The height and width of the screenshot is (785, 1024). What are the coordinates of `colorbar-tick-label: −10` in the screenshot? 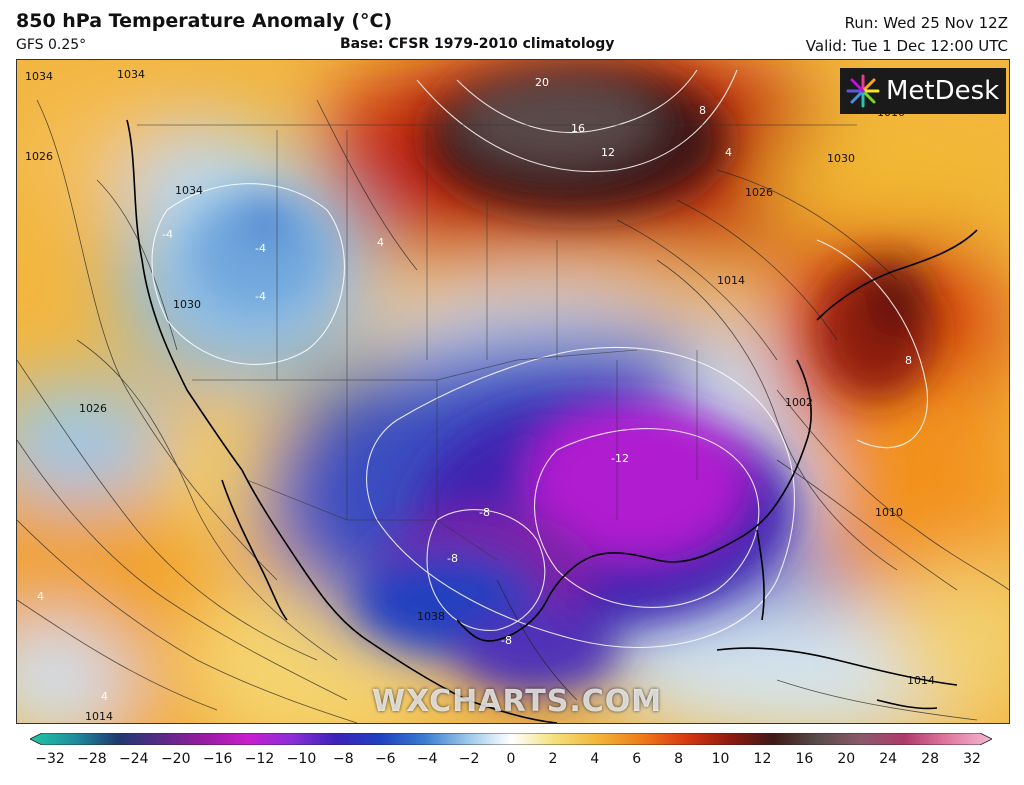 It's located at (301, 759).